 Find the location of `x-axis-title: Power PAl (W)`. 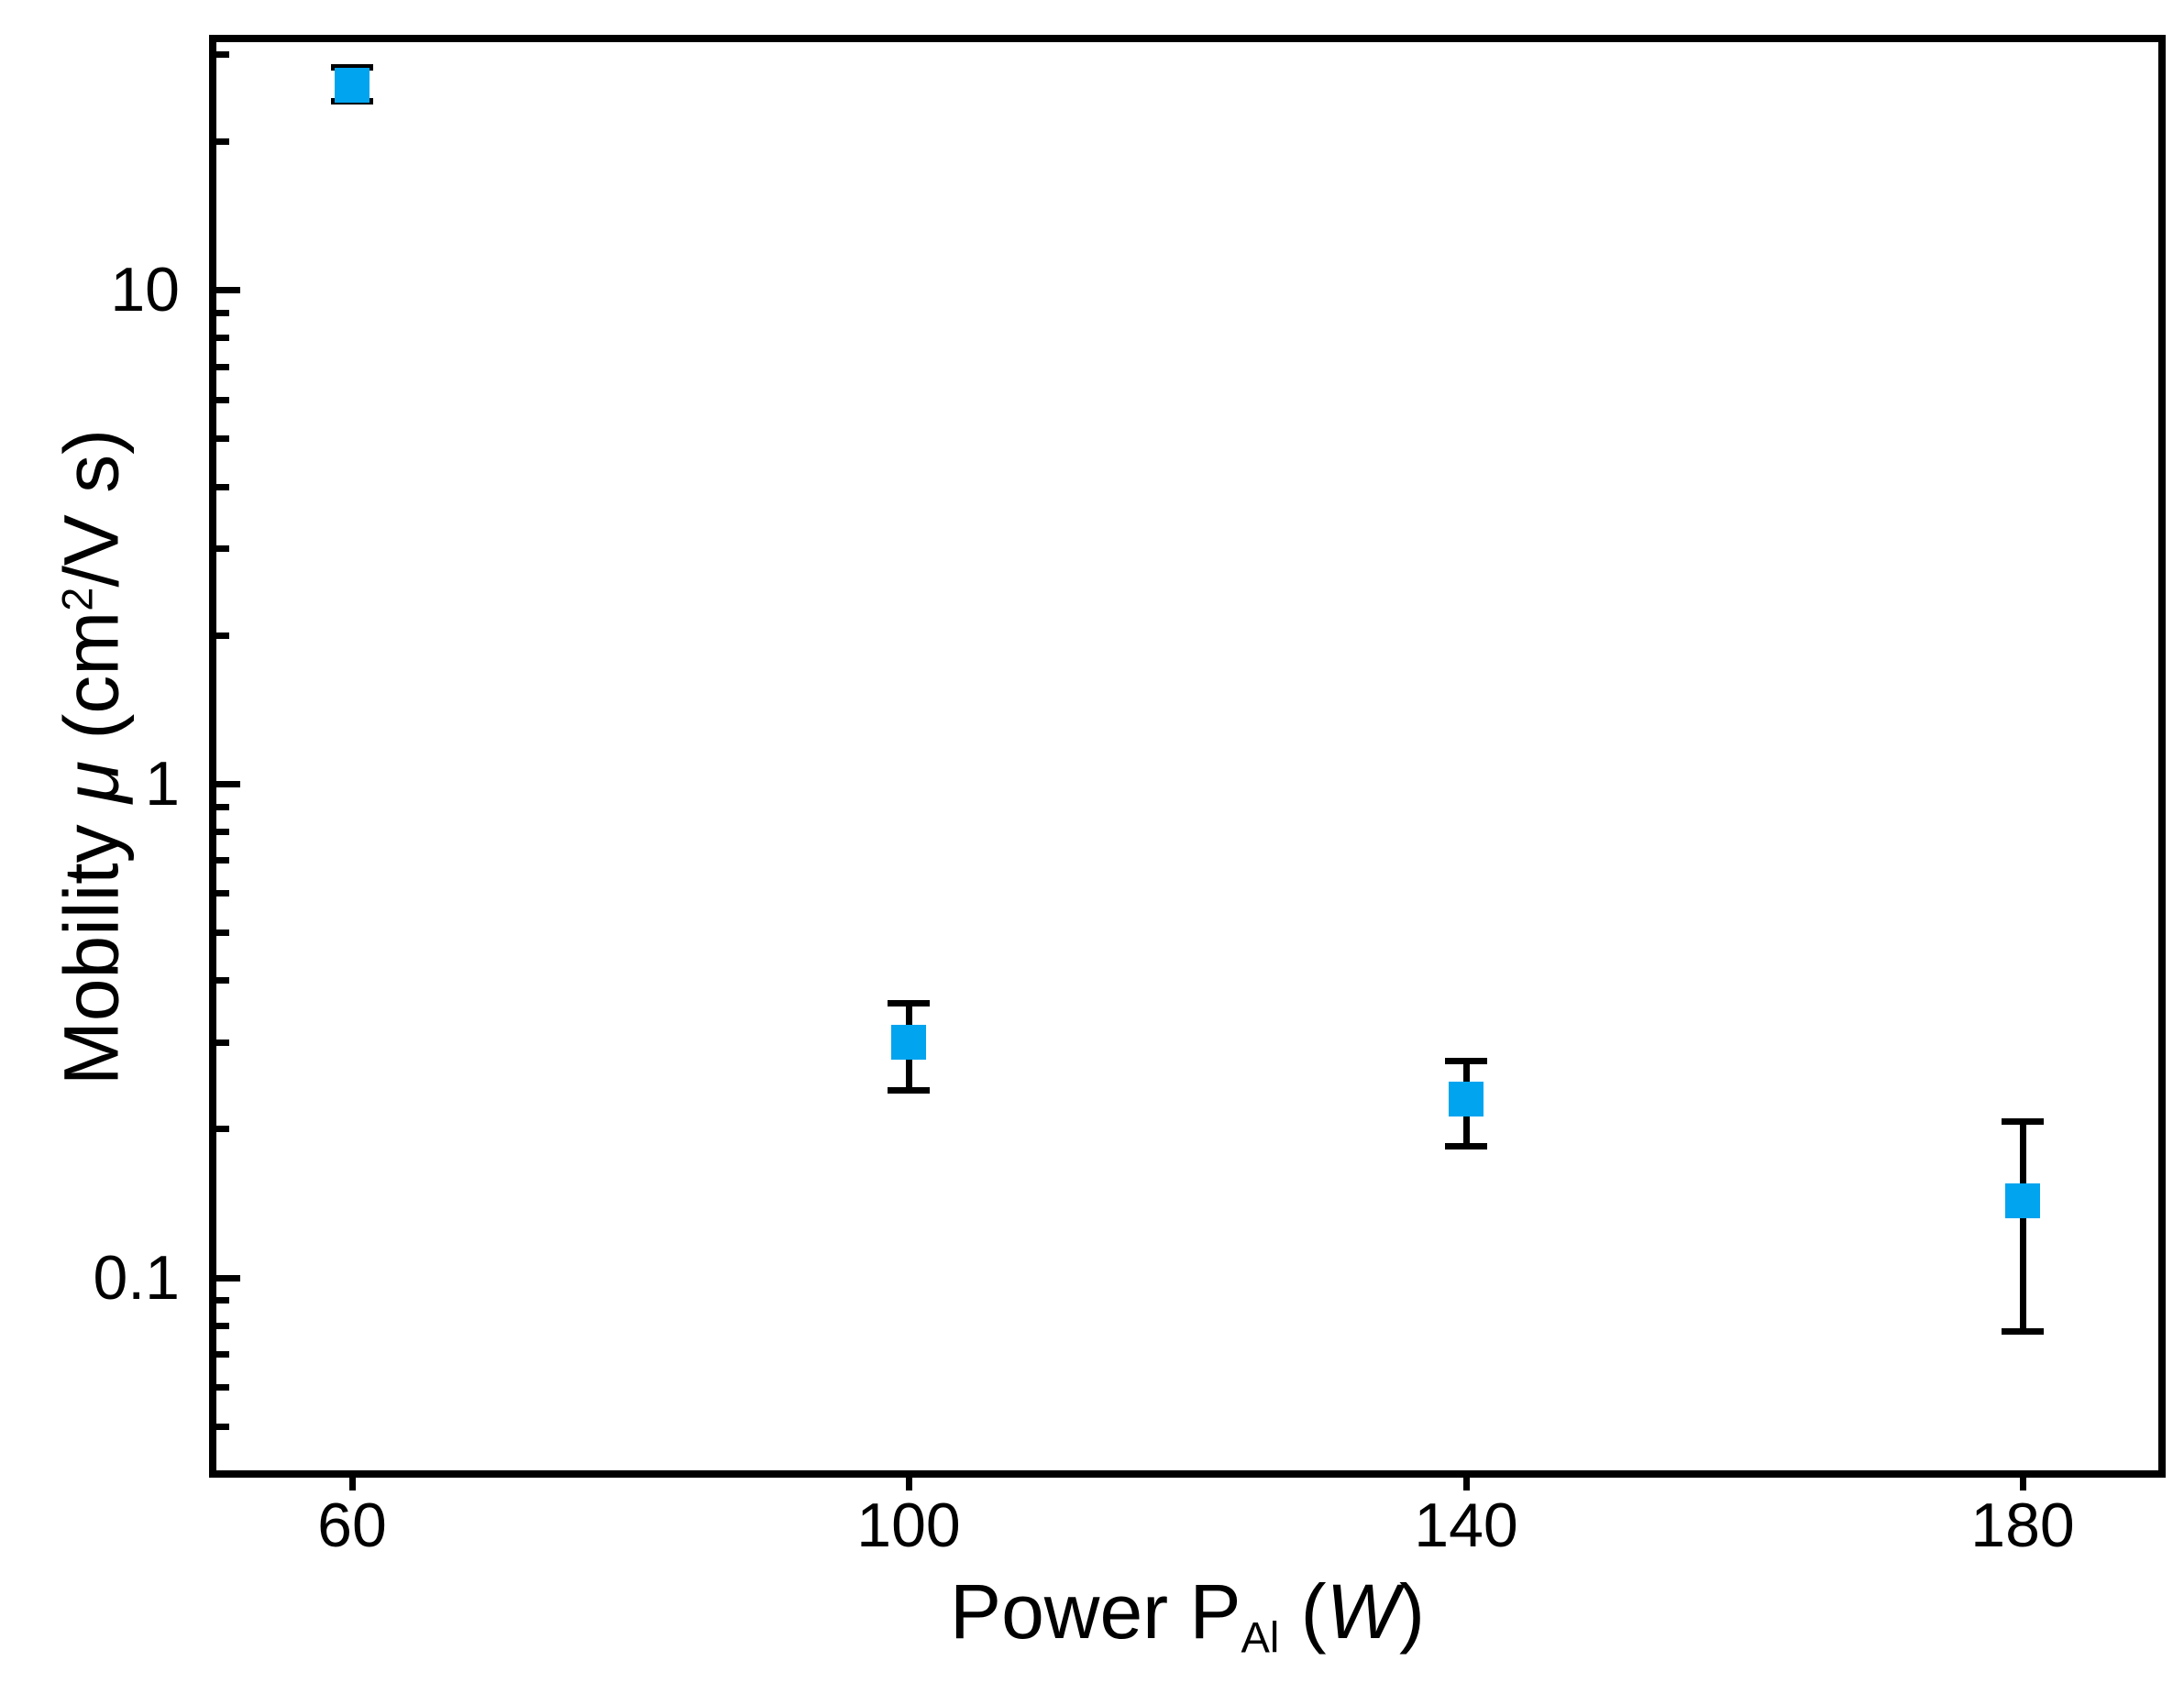

x-axis-title: Power PAl (W) is located at coordinates (1187, 1624).